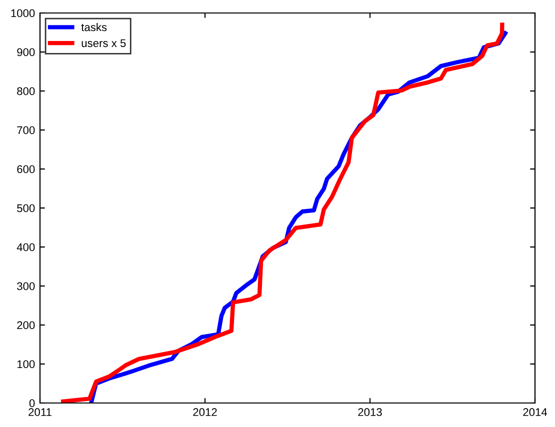 The image size is (555, 427). What do you see at coordinates (370, 412) in the screenshot?
I see `x-tick-label: 2013` at bounding box center [370, 412].